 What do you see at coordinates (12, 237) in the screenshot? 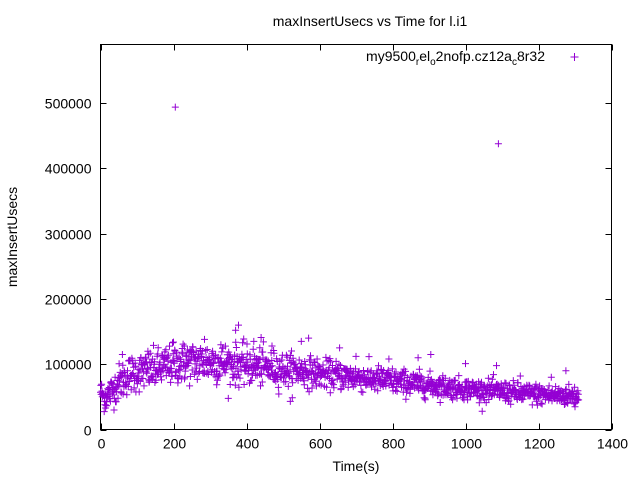
I see `y-axis-label: maxInsertUsecs` at bounding box center [12, 237].